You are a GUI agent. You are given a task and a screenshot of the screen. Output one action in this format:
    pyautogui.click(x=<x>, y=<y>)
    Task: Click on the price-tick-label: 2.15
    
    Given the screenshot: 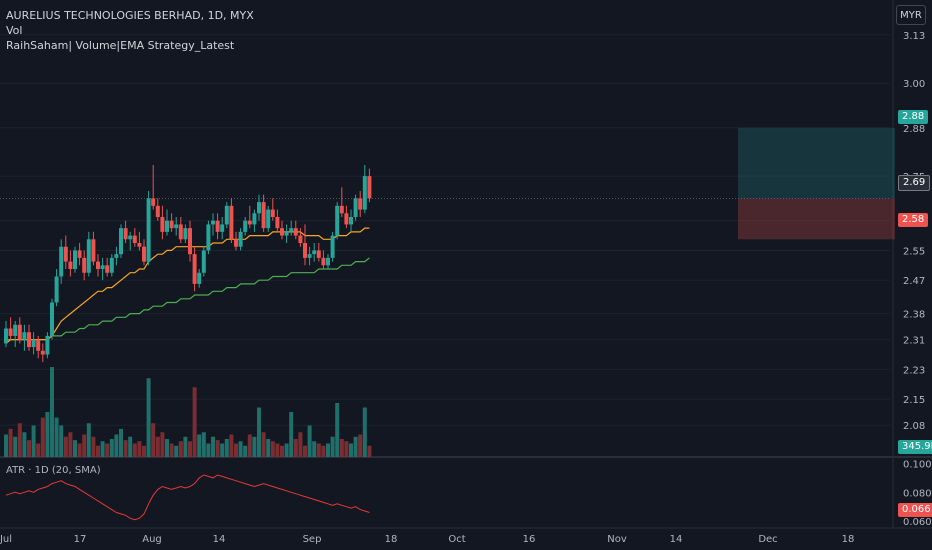 What is the action you would take?
    pyautogui.click(x=914, y=400)
    